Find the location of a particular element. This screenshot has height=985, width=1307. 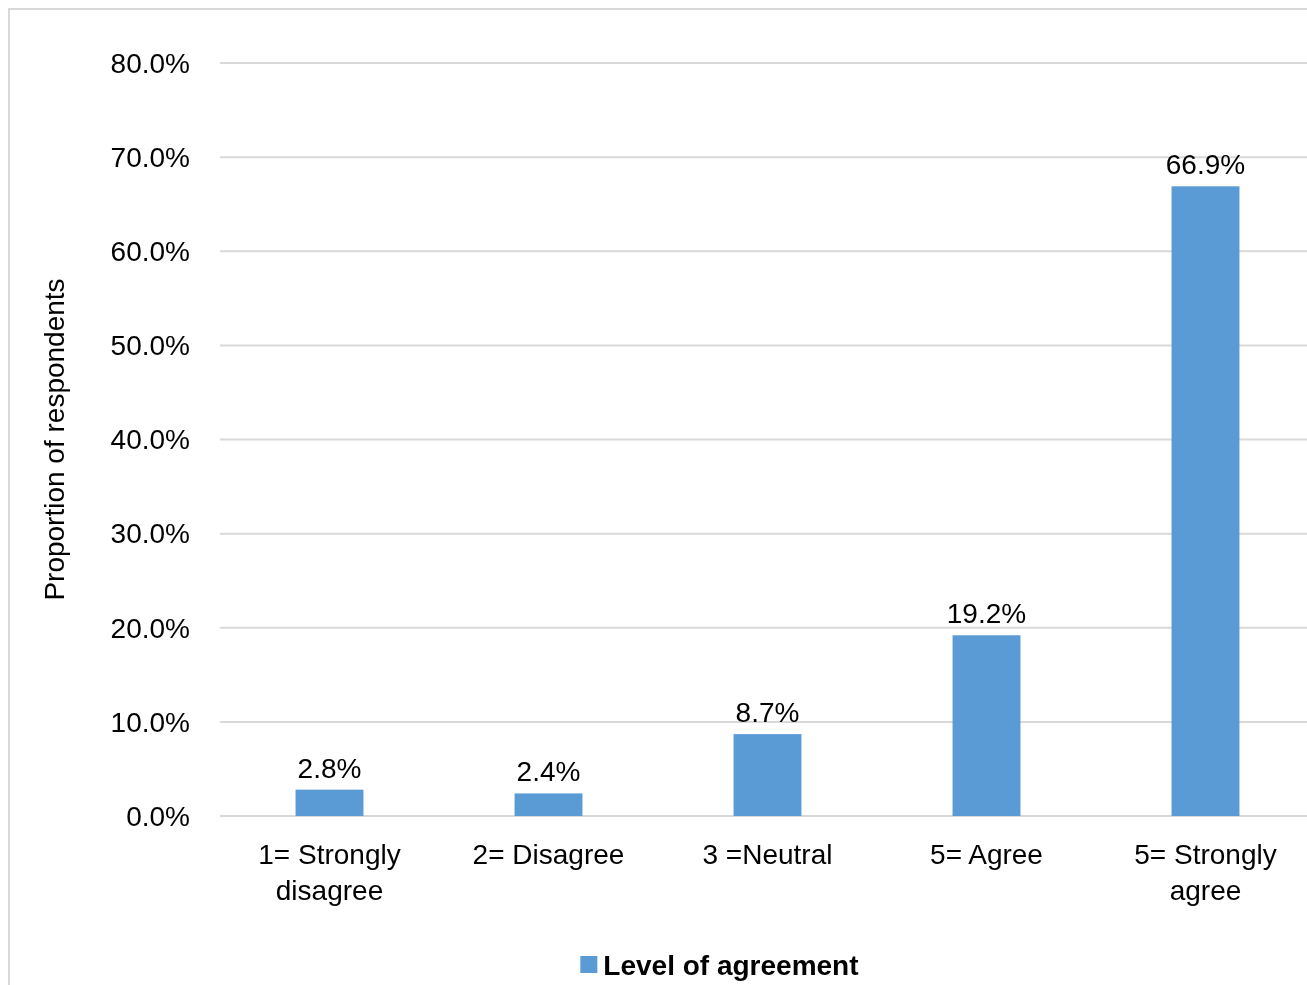

y-tick-label: 80.0% is located at coordinates (150, 63).